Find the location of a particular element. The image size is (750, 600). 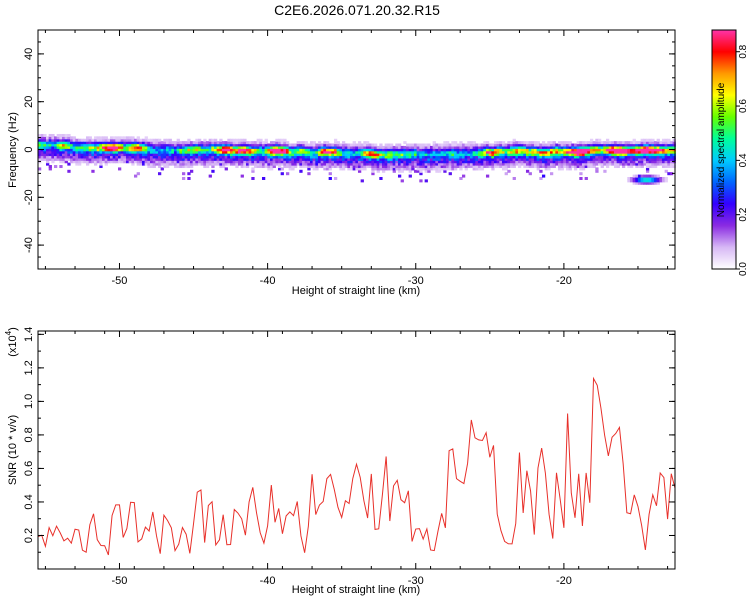

y-tick-label: 1.2 is located at coordinates (29, 367).